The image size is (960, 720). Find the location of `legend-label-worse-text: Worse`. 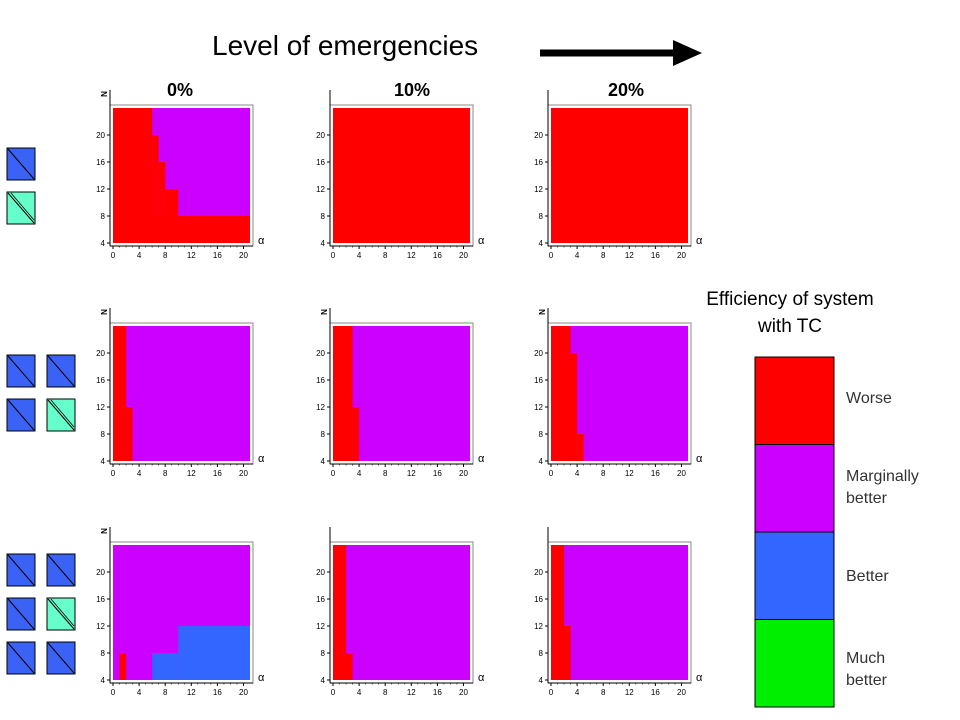

legend-label-worse-text: Worse is located at coordinates (869, 398).